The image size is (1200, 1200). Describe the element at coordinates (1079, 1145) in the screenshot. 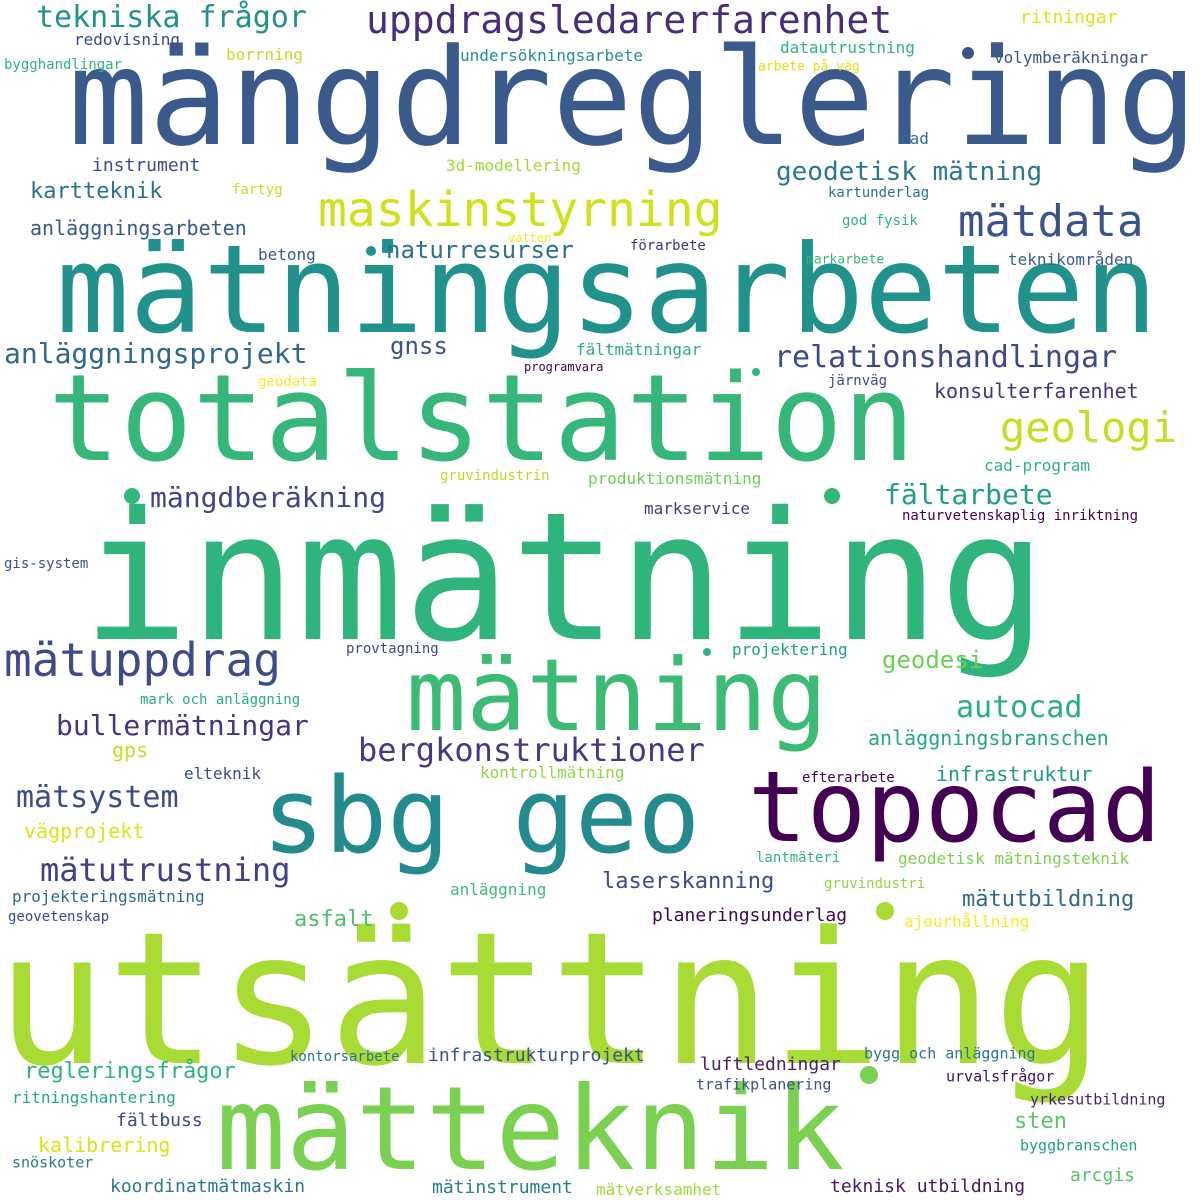

I see `cloud-word: byggbranschen` at that location.